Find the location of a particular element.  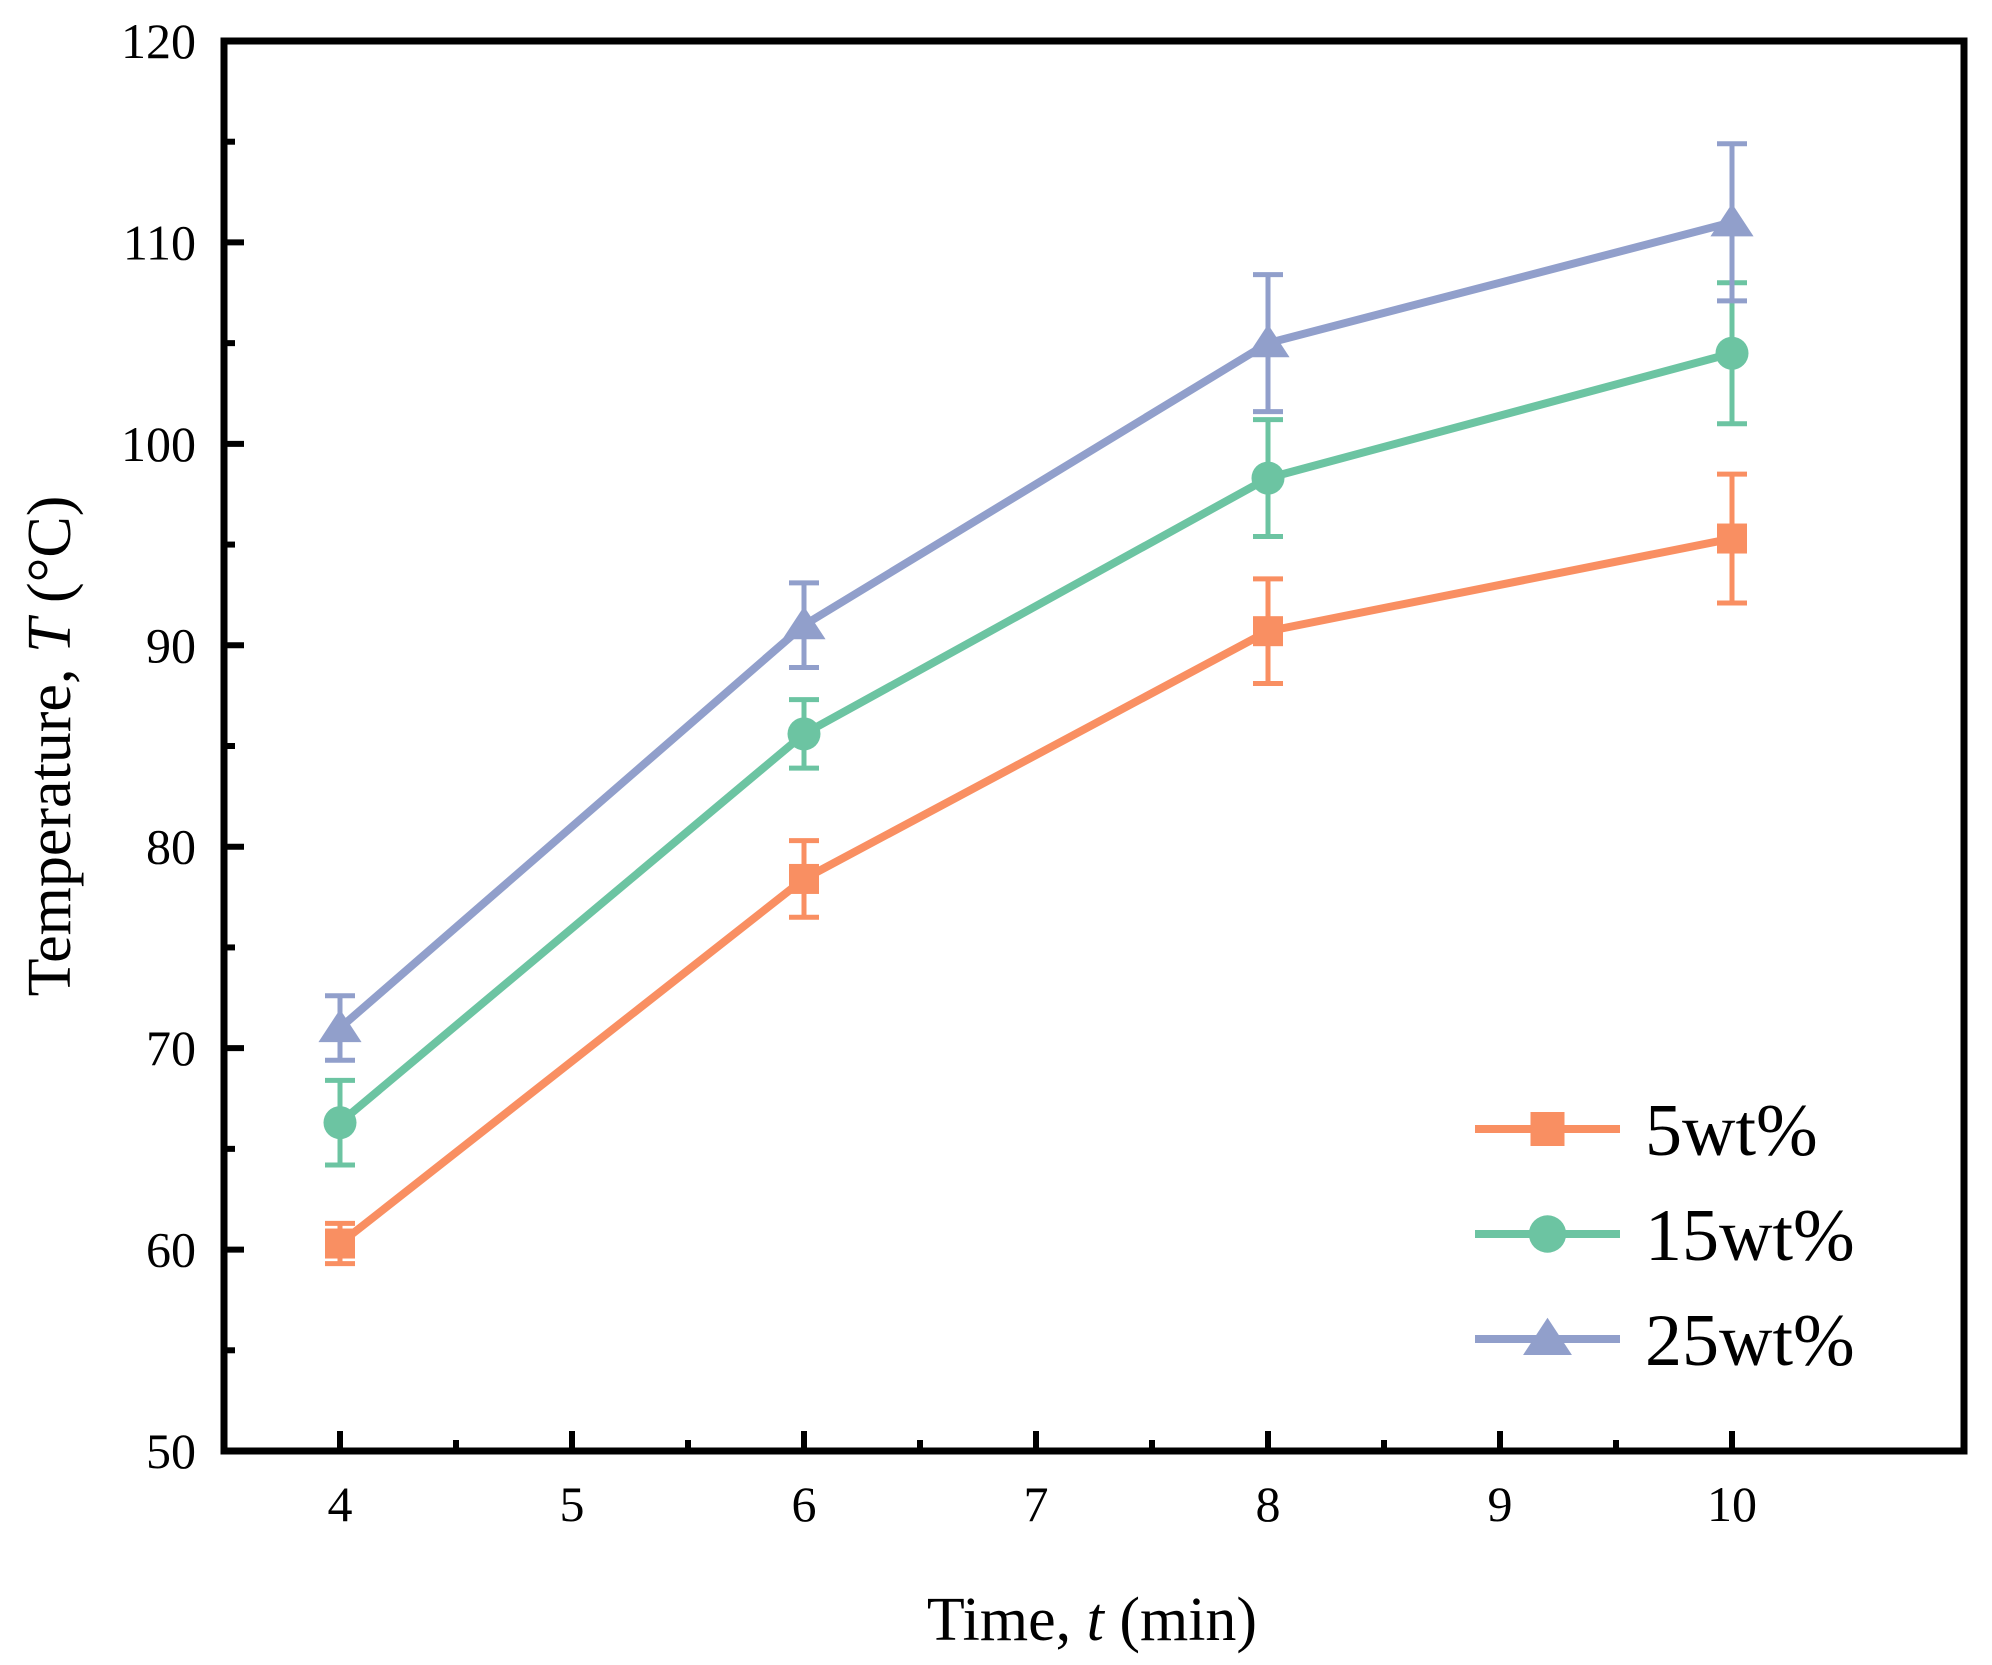

x-axis-title: Time, t (min) is located at coordinates (1092, 1620).